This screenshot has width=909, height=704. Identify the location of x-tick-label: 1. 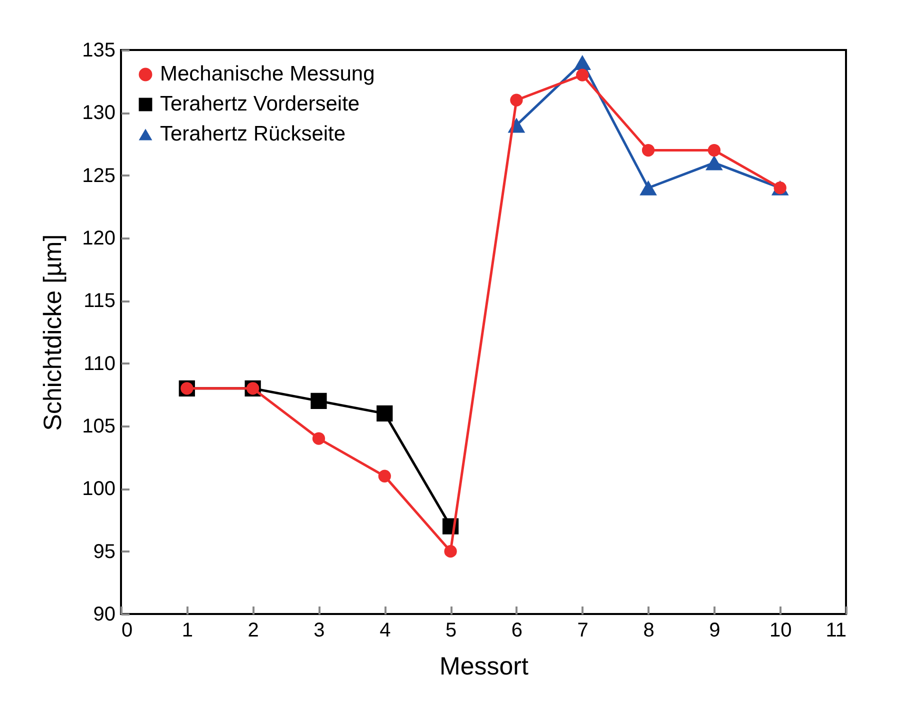
(187, 631).